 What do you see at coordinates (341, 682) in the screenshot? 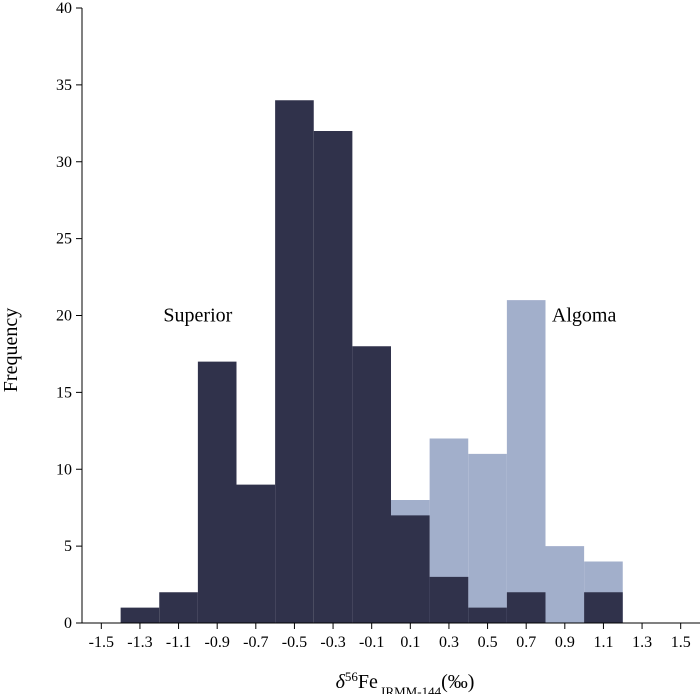
I see `x-axis-title-prefix: δ` at bounding box center [341, 682].